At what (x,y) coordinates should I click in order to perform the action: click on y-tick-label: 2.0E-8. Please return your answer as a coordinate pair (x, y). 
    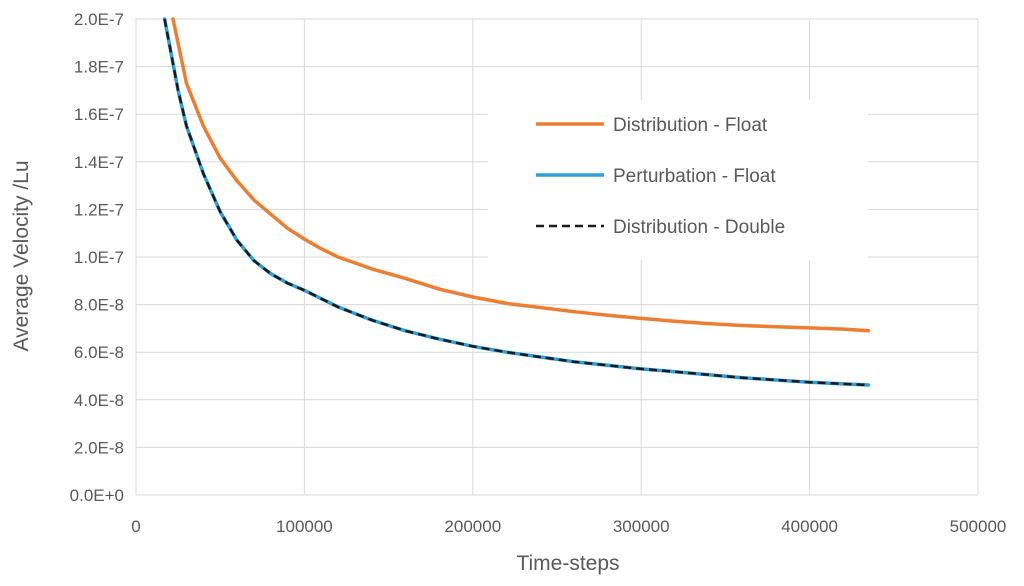
    Looking at the image, I should click on (99, 447).